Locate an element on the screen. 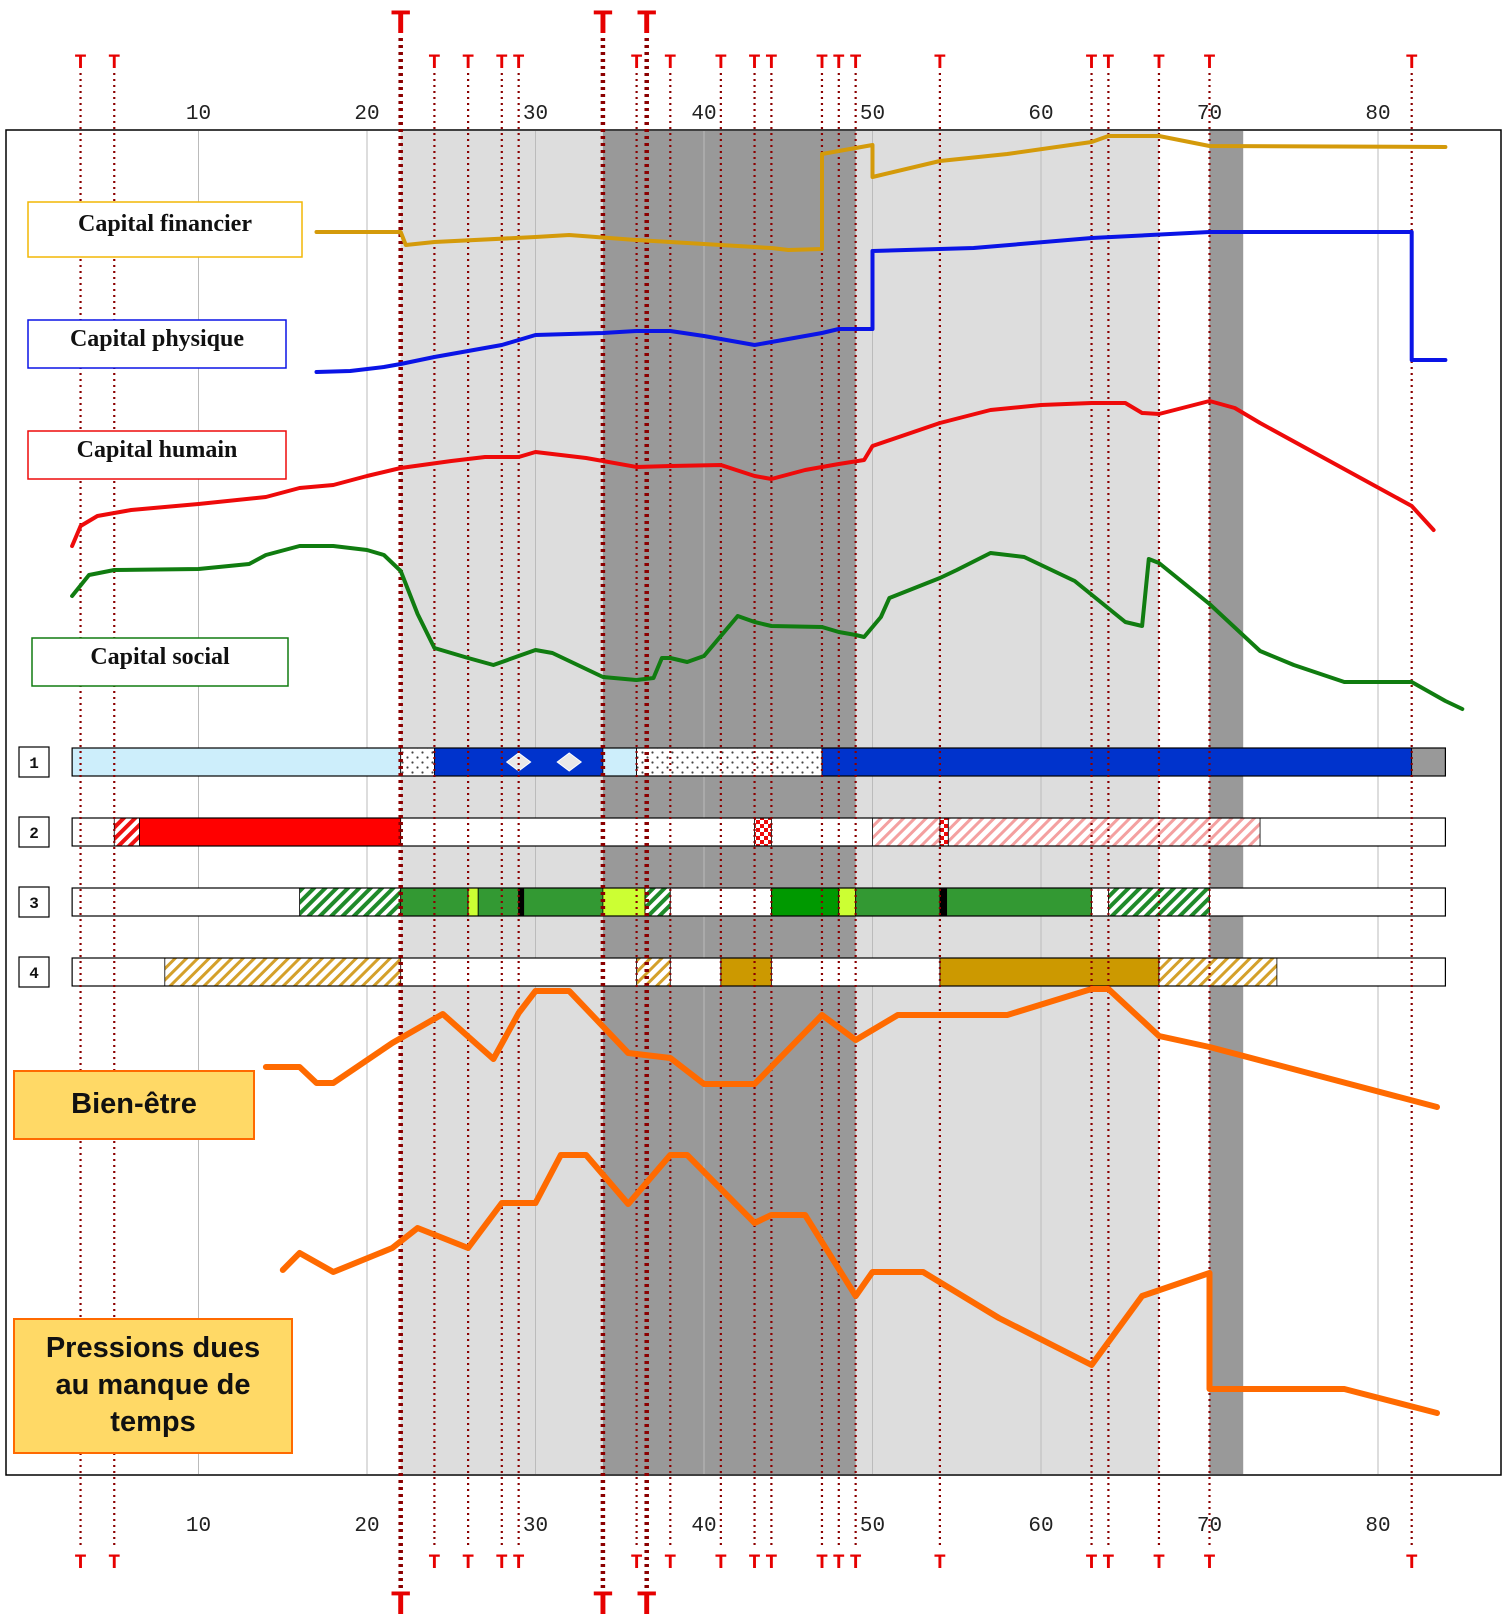 The image size is (1507, 1619). major-transition-marker-bottom-22: T is located at coordinates (400, 1603).